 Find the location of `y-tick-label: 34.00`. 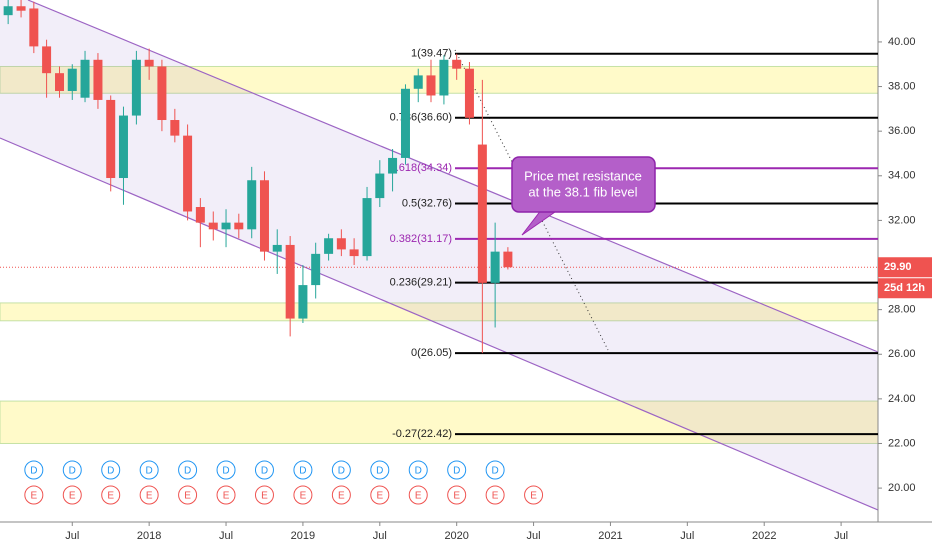

y-tick-label: 34.00 is located at coordinates (902, 176).